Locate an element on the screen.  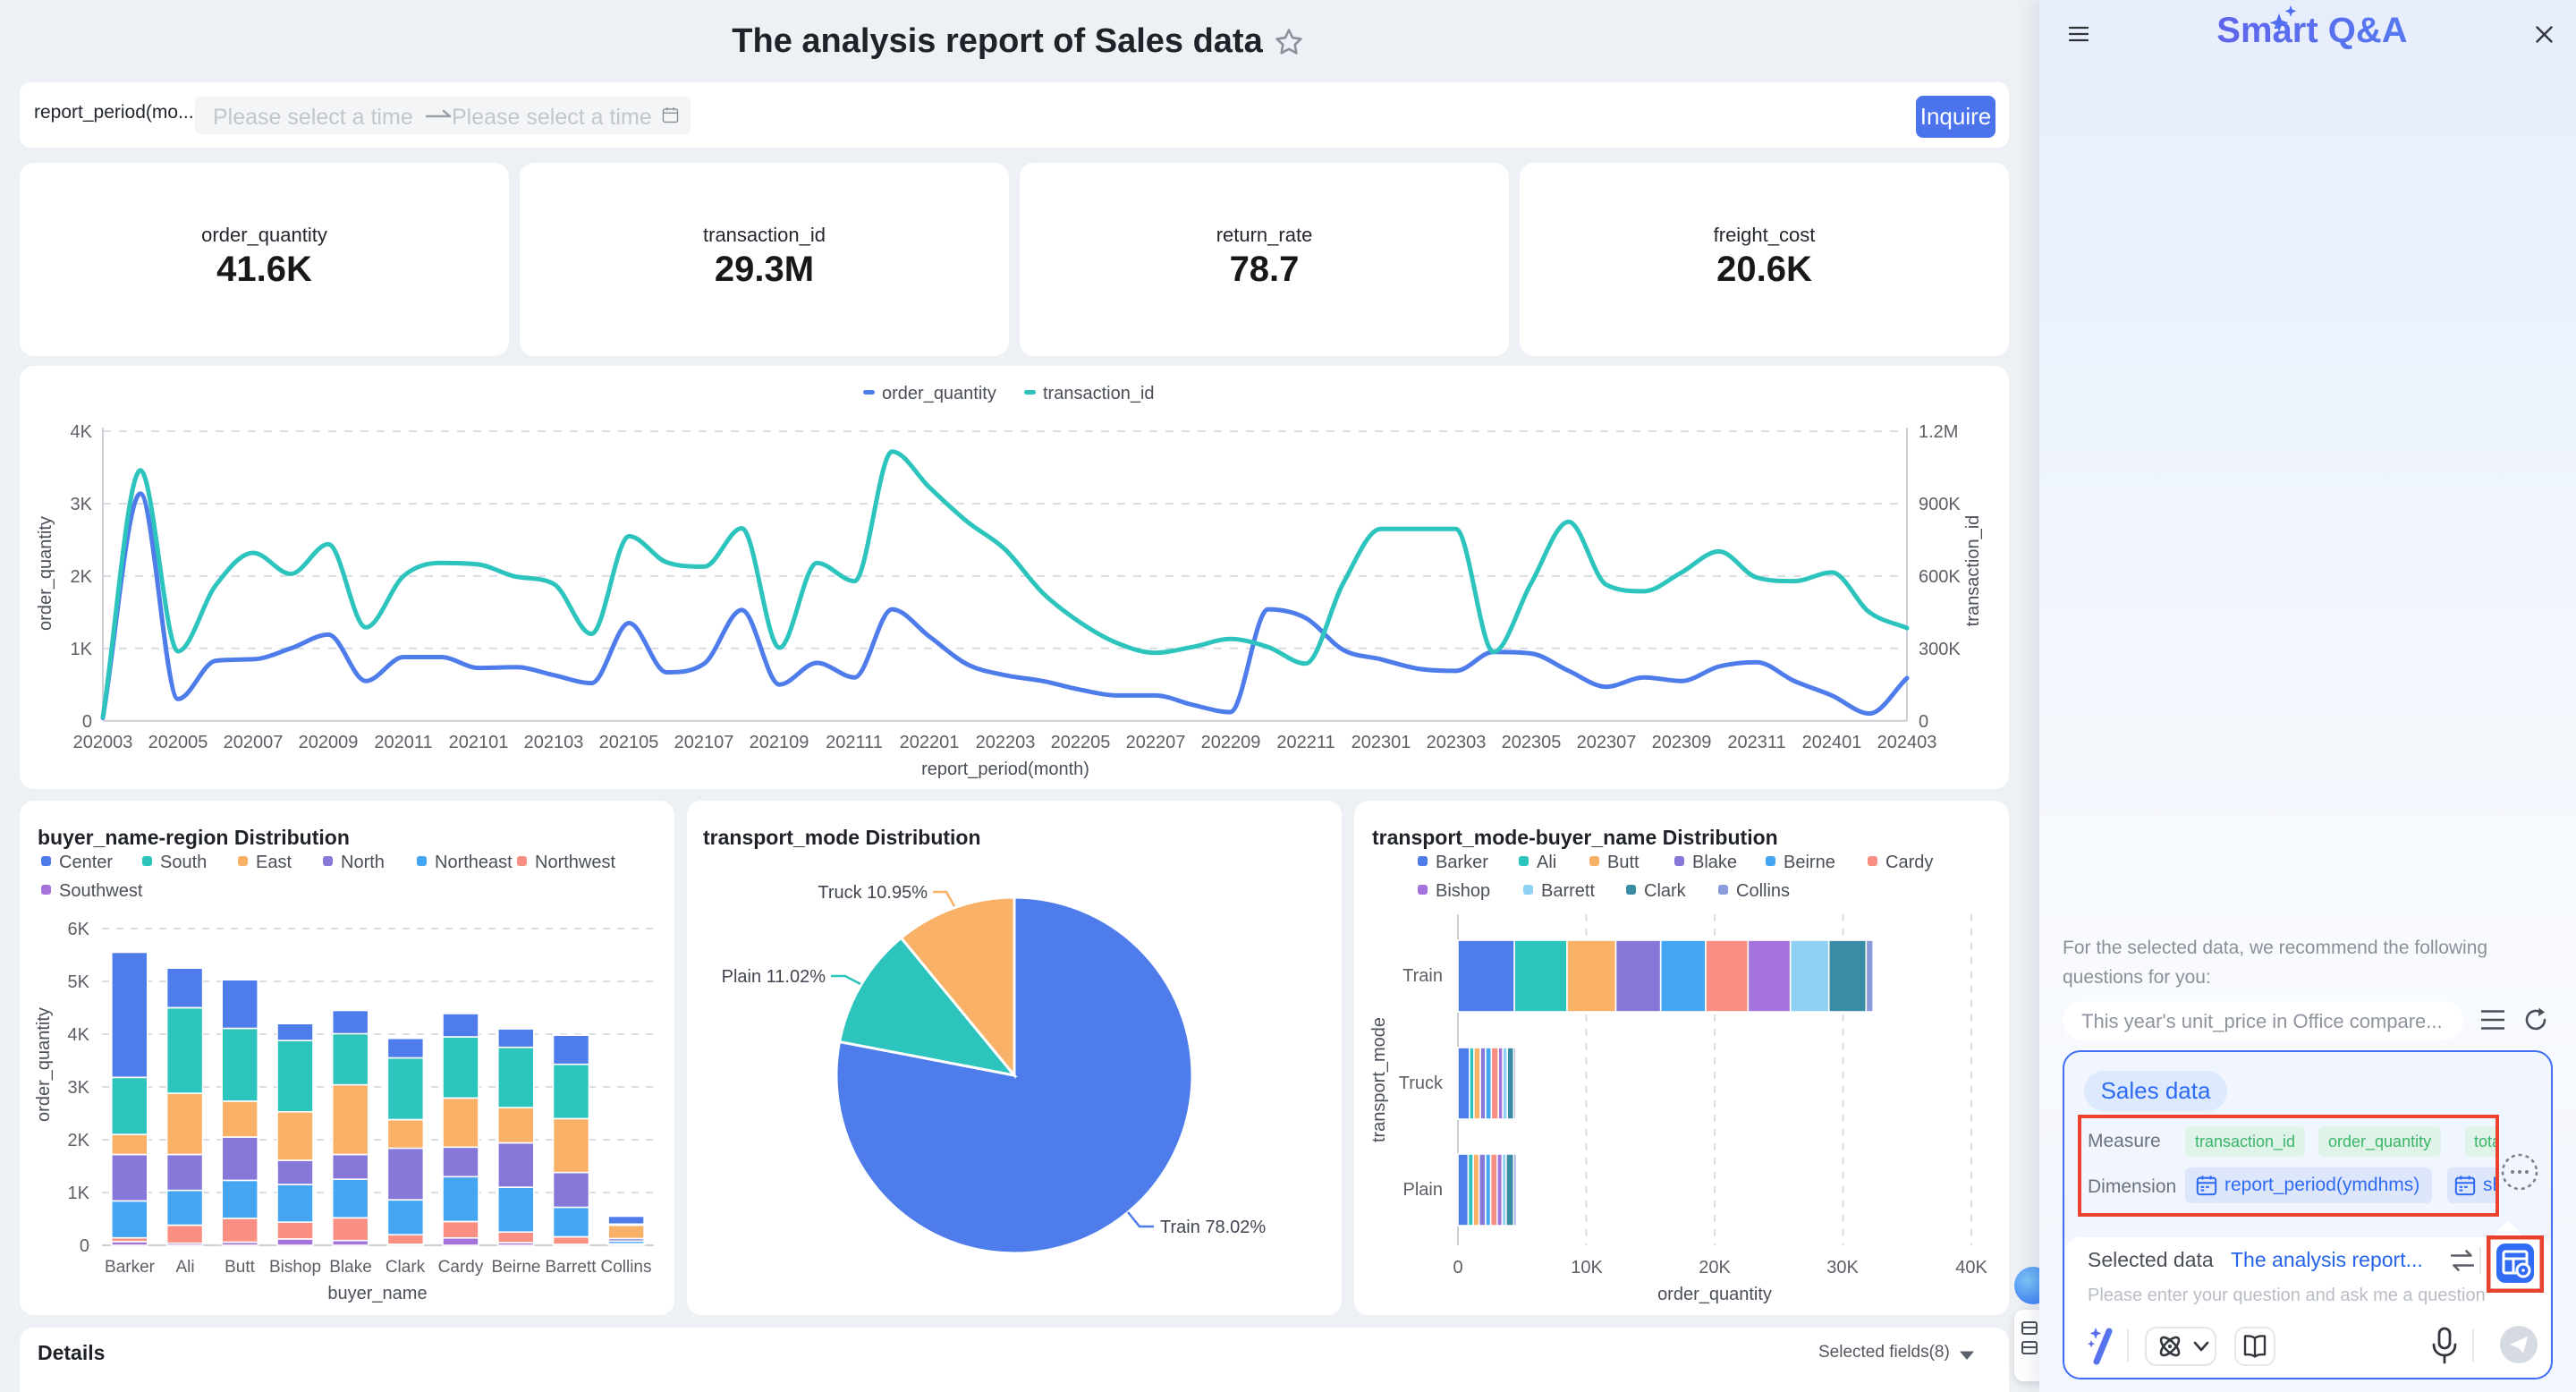
svg-text: 202403 is located at coordinates (1907, 742).